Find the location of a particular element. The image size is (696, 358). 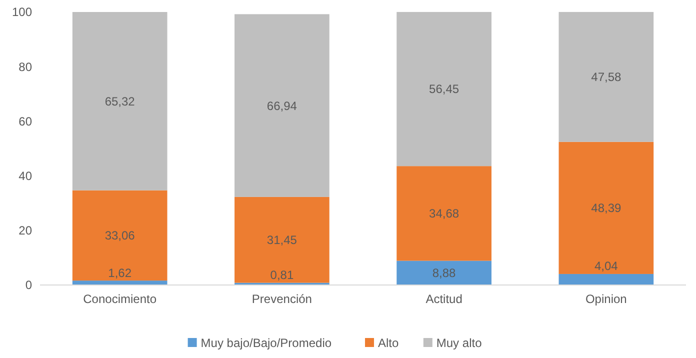

data-label: 31,45 is located at coordinates (282, 240).